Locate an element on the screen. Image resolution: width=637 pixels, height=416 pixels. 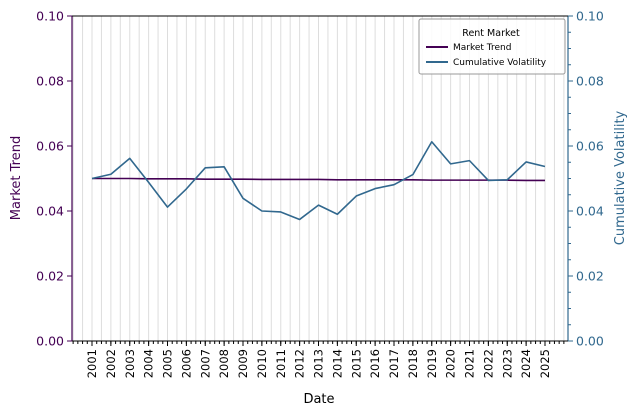
y-left-tick-label: 0.10 is located at coordinates (50, 16).